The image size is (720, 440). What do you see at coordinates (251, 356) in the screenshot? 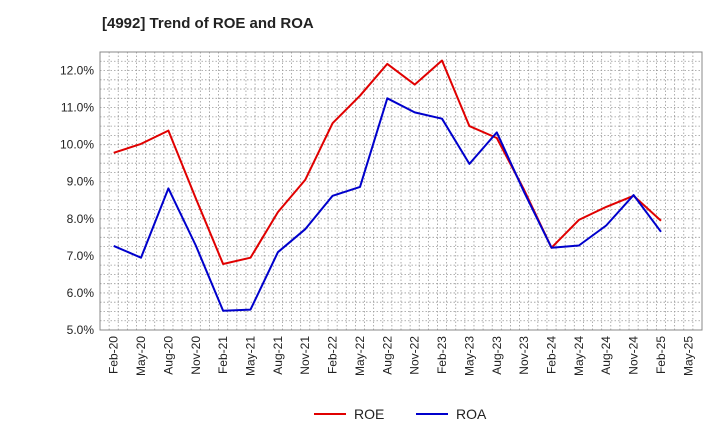
I see `x-tick-label: May-21` at bounding box center [251, 356].